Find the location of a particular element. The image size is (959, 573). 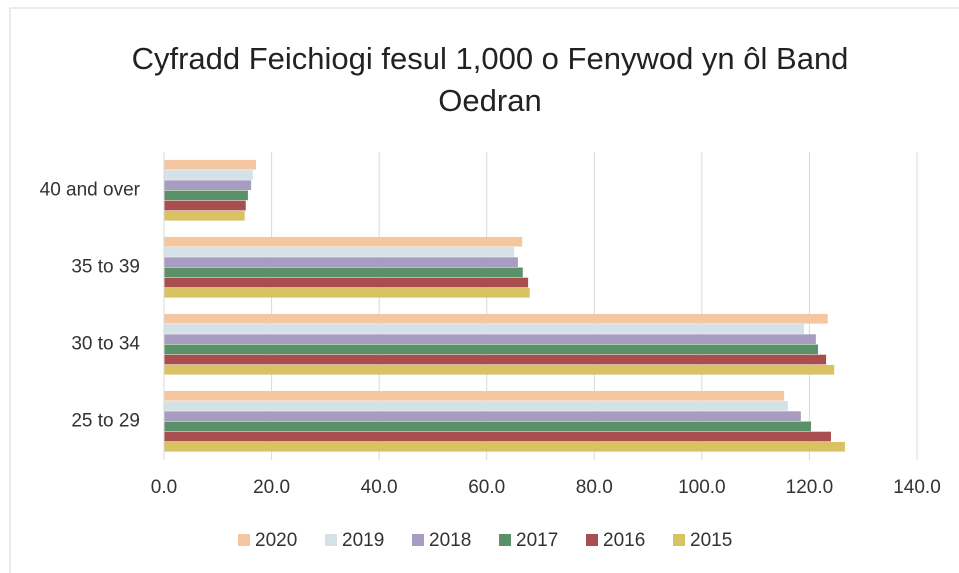

legend-label: 2015 is located at coordinates (711, 540).